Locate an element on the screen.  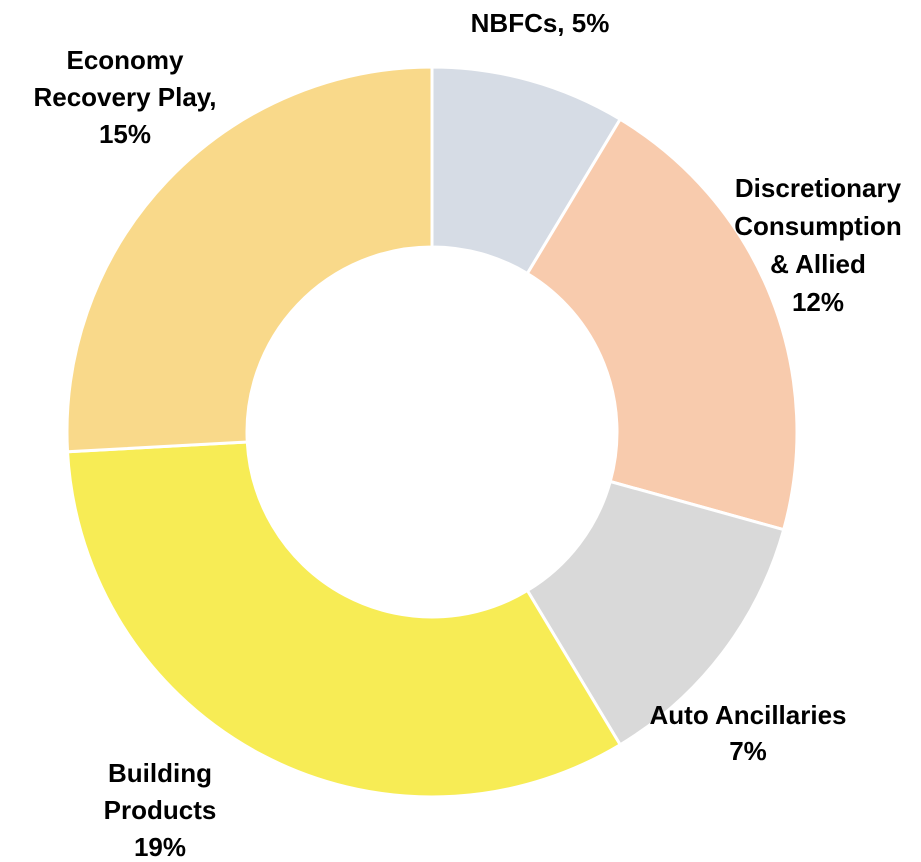
slice-label: Building is located at coordinates (160, 773).